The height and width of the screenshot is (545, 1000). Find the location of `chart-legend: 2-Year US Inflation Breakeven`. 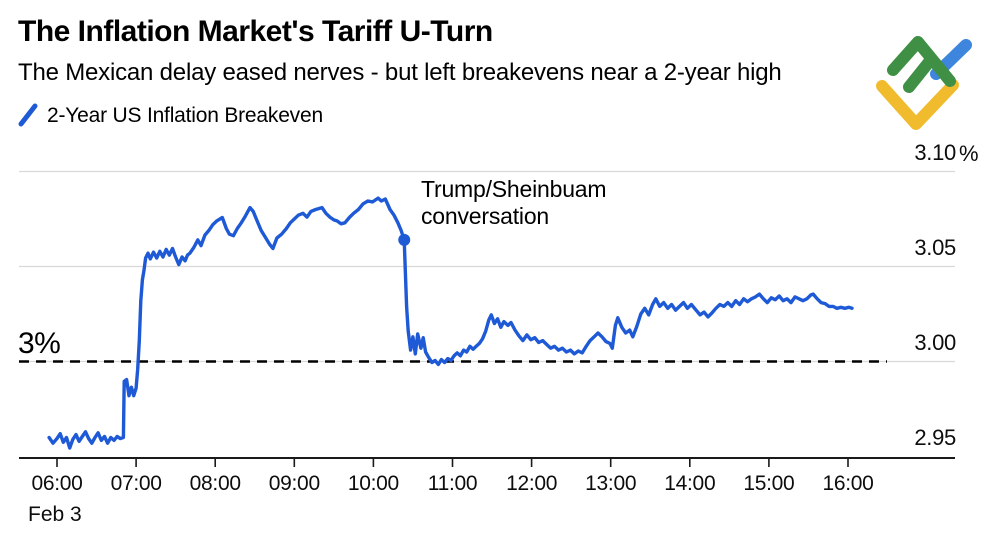

chart-legend: 2-Year US Inflation Breakeven is located at coordinates (170, 115).